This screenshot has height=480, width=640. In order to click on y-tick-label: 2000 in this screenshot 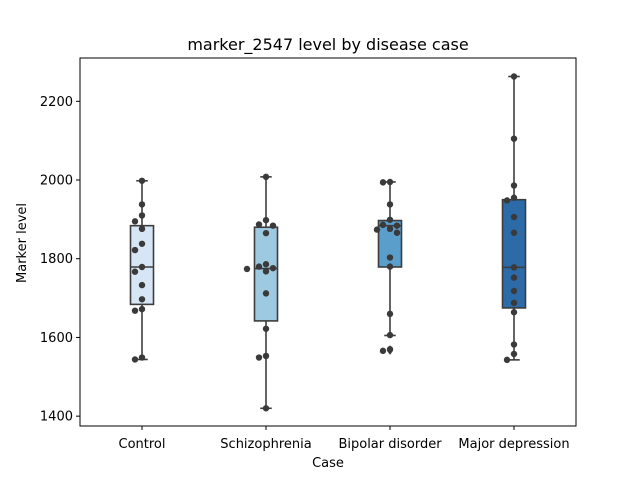, I will do `click(56, 181)`.